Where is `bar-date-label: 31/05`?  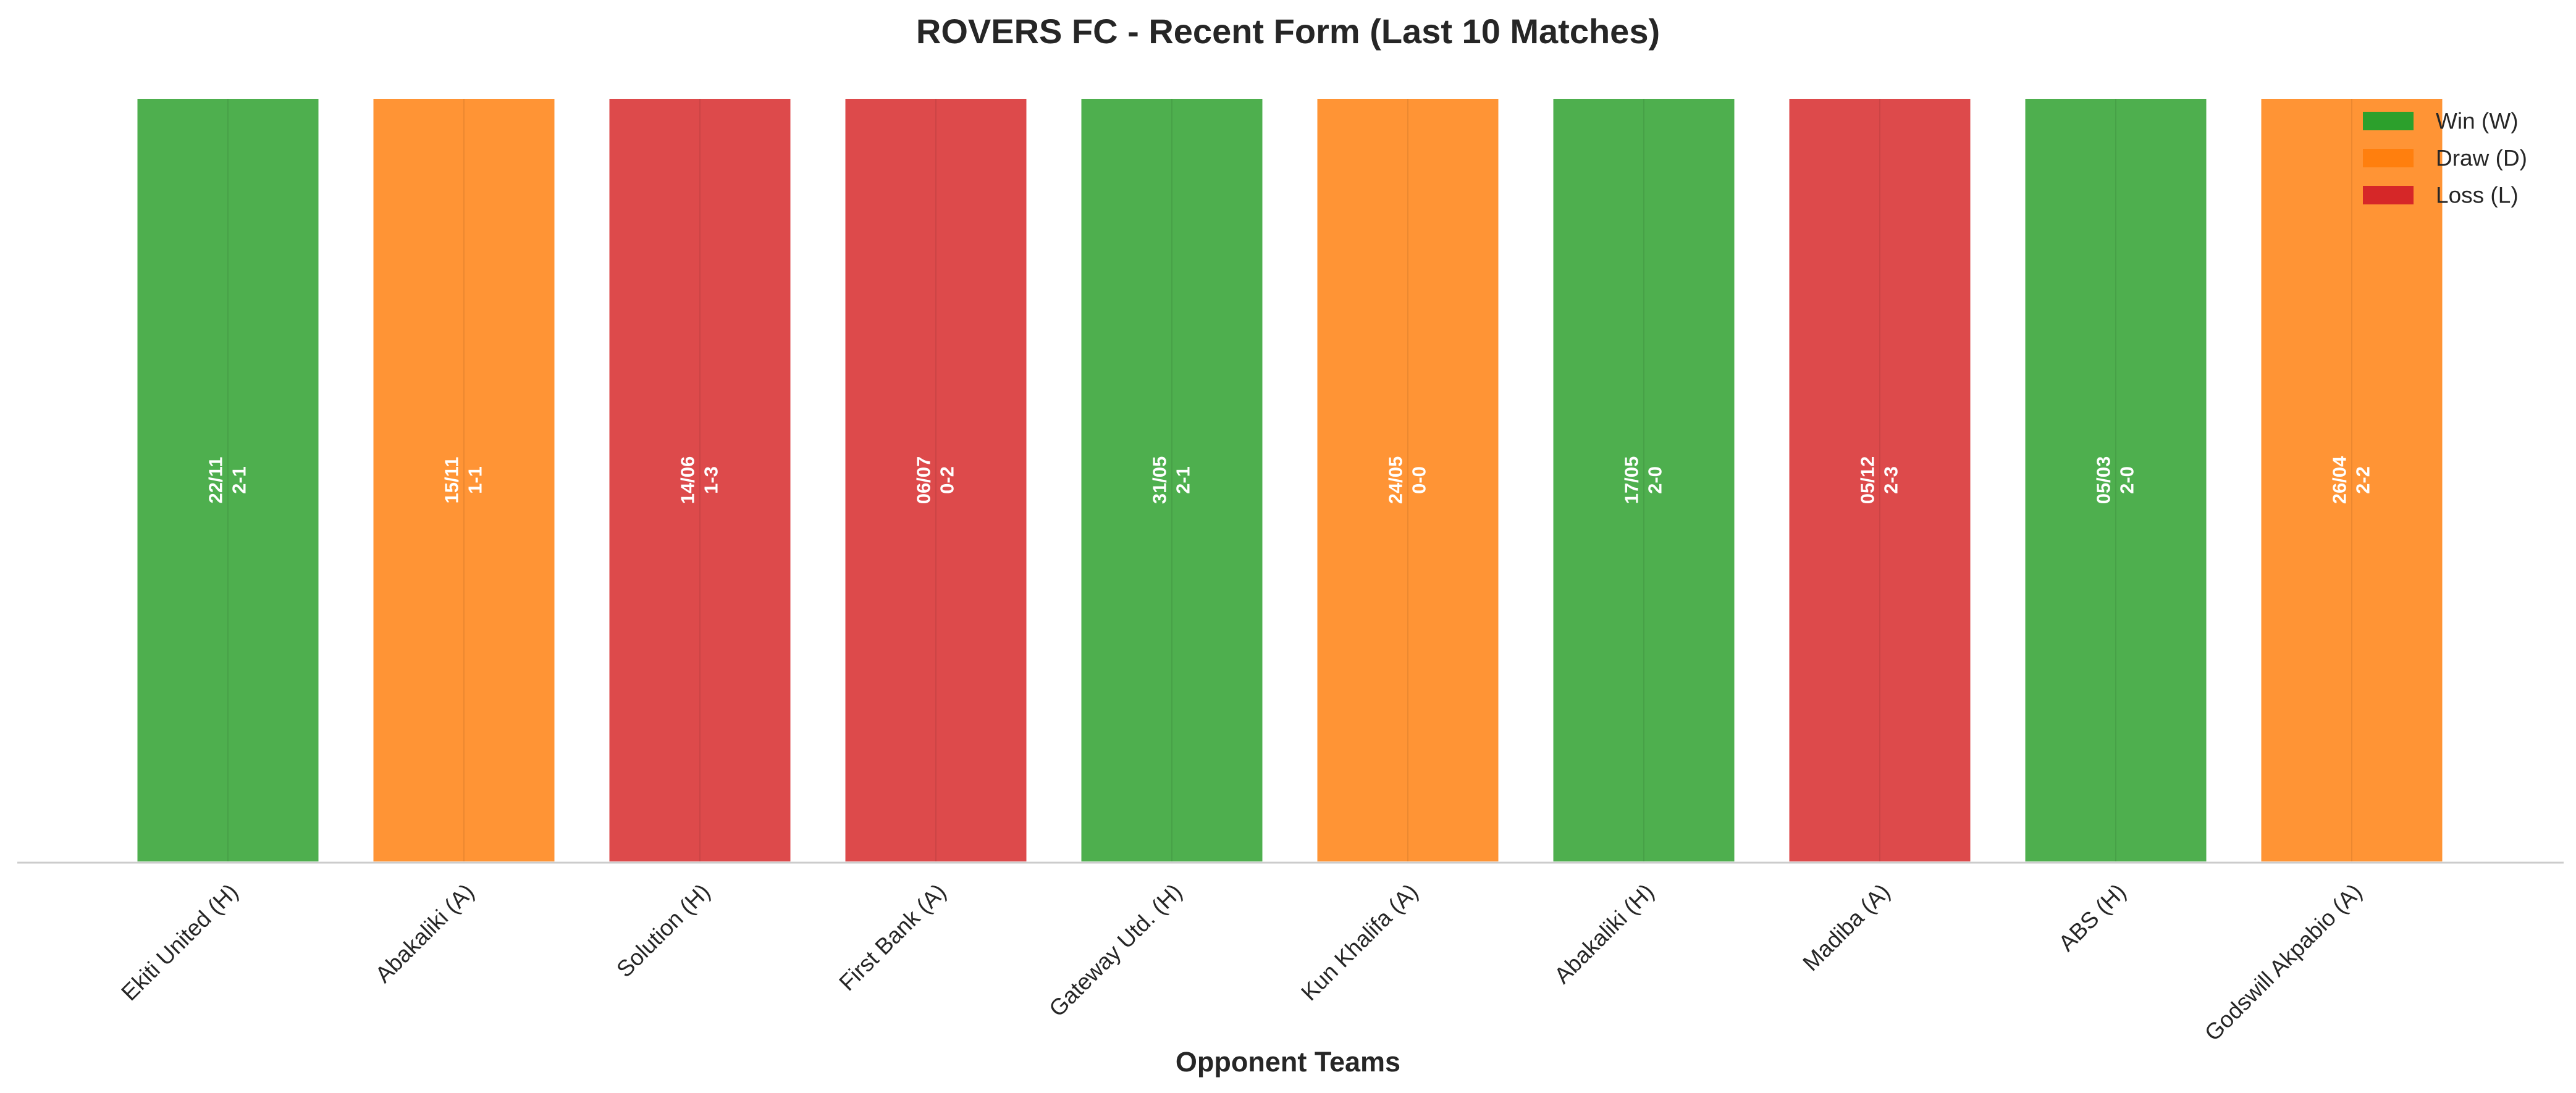 bar-date-label: 31/05 is located at coordinates (1160, 480).